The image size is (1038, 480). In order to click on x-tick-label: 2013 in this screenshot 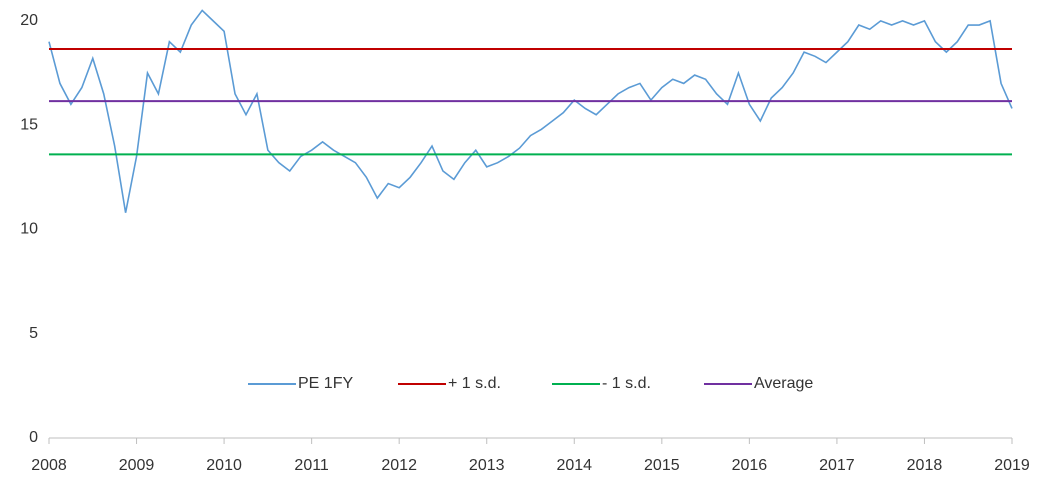, I will do `click(487, 465)`.